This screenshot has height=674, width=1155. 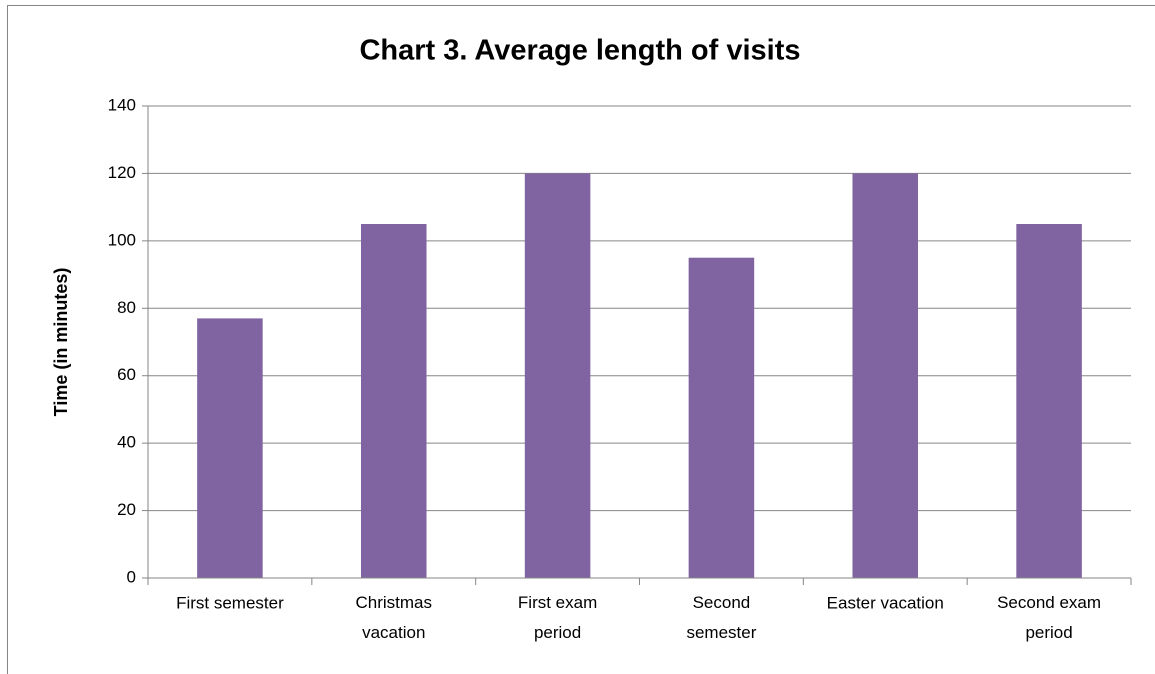 I want to click on y-tick-label: 60, so click(x=126, y=374).